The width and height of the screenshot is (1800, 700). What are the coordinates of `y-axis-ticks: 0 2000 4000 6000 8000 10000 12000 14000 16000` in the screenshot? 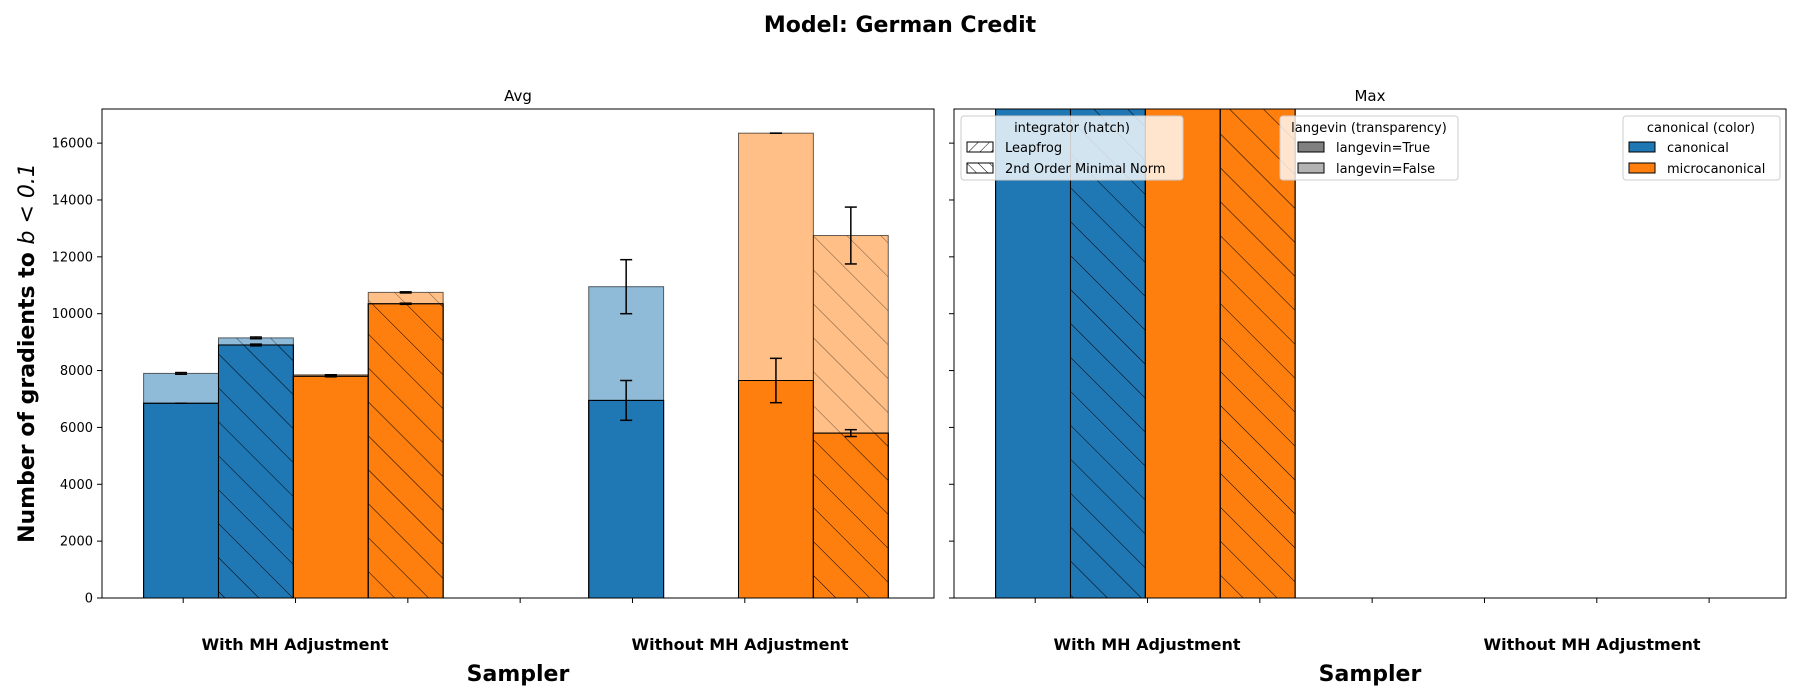 It's located at (77, 372).